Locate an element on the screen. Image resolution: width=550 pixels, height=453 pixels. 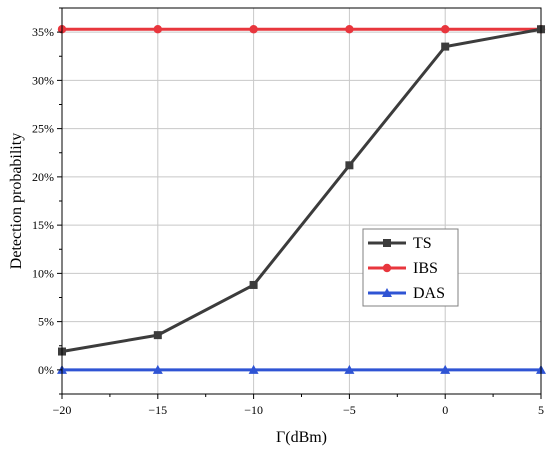
y-tick-label: 30% is located at coordinates (43, 80).